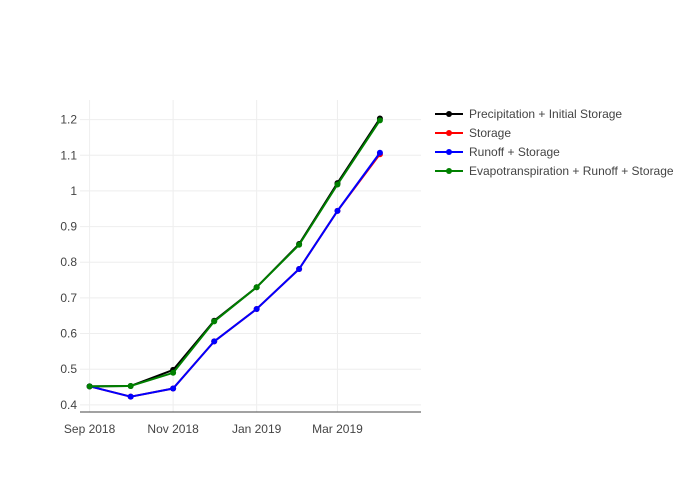  I want to click on legend-item: Storage, so click(473, 133).